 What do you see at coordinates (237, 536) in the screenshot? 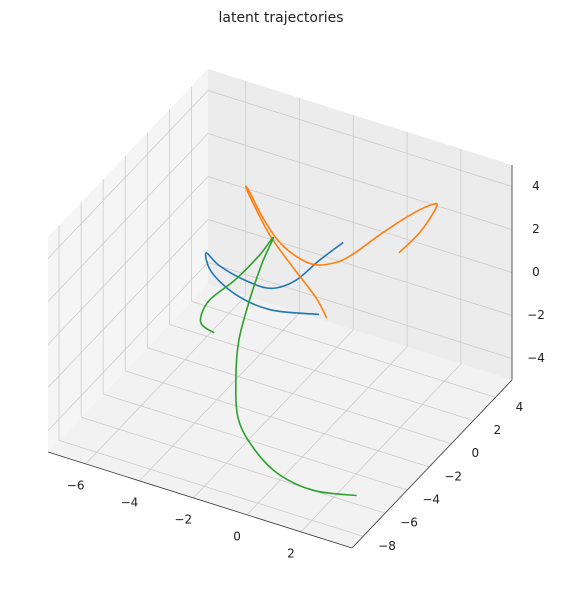
I see `x-tick-label: 0` at bounding box center [237, 536].